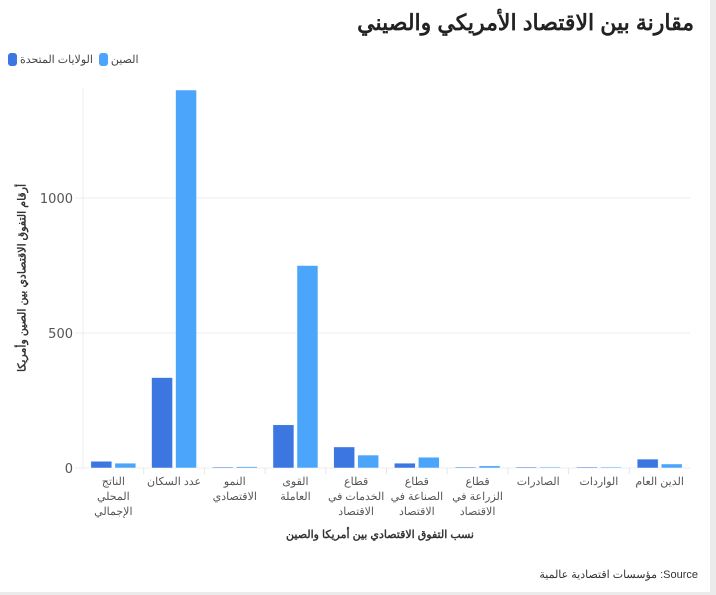 Image resolution: width=716 pixels, height=595 pixels. I want to click on x-axis-title: نسب التفوق الاقتصادي بين أمريكا والصين, so click(380, 535).